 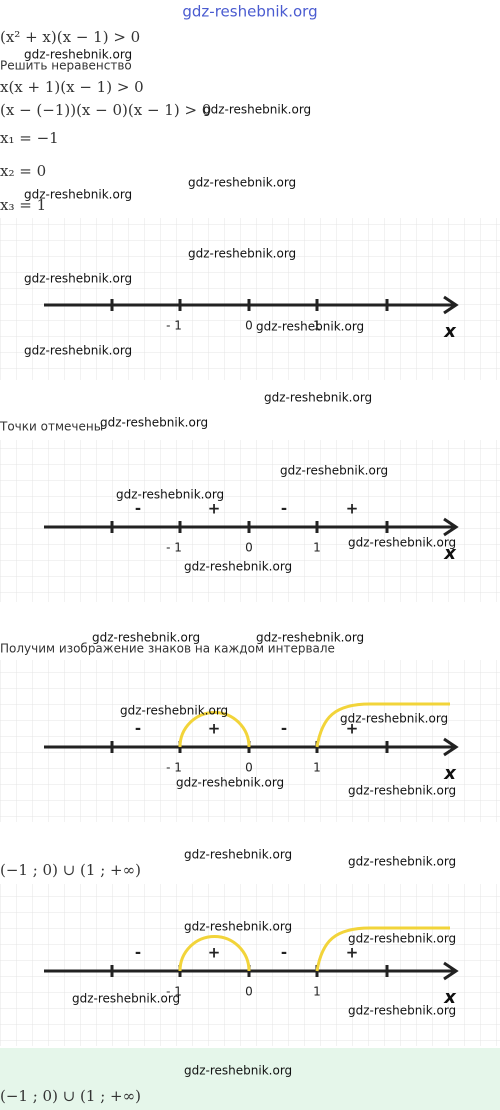 I want to click on math-line: (x² + x)(x − 1) > 0, so click(x=70, y=37).